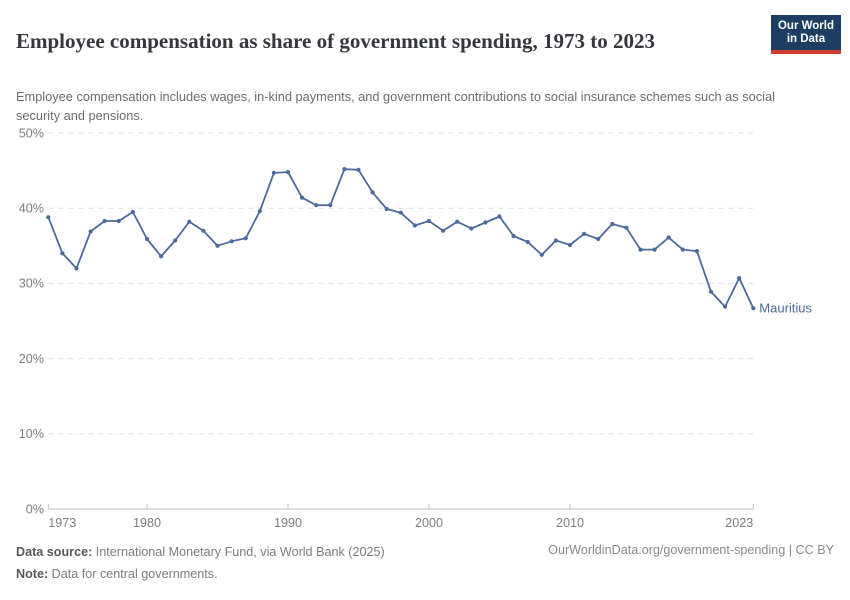  What do you see at coordinates (288, 172) in the screenshot?
I see `data-point-mauritius-1990` at bounding box center [288, 172].